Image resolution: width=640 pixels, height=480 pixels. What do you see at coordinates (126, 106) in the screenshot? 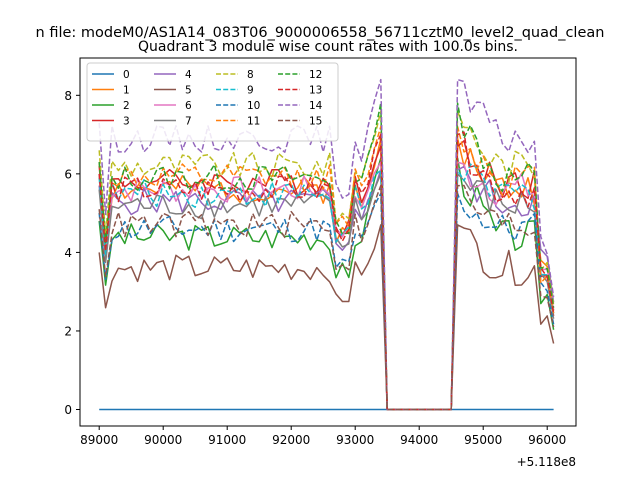
I see `legend-label-2: 2` at bounding box center [126, 106].